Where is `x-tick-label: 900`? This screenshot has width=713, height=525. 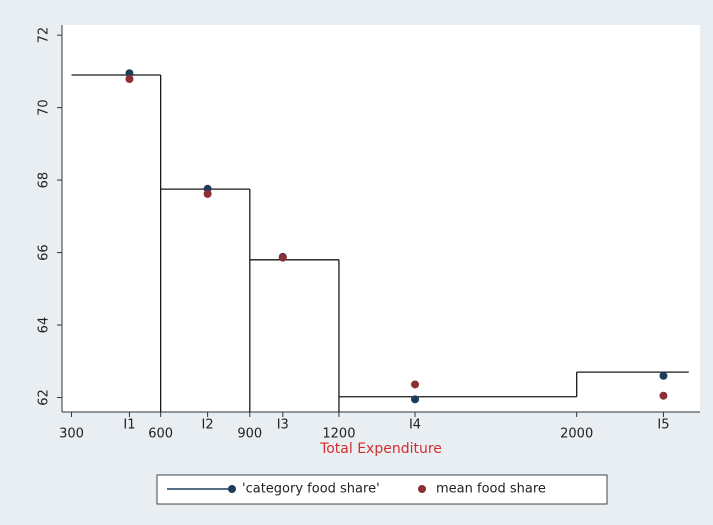 x-tick-label: 900 is located at coordinates (249, 434).